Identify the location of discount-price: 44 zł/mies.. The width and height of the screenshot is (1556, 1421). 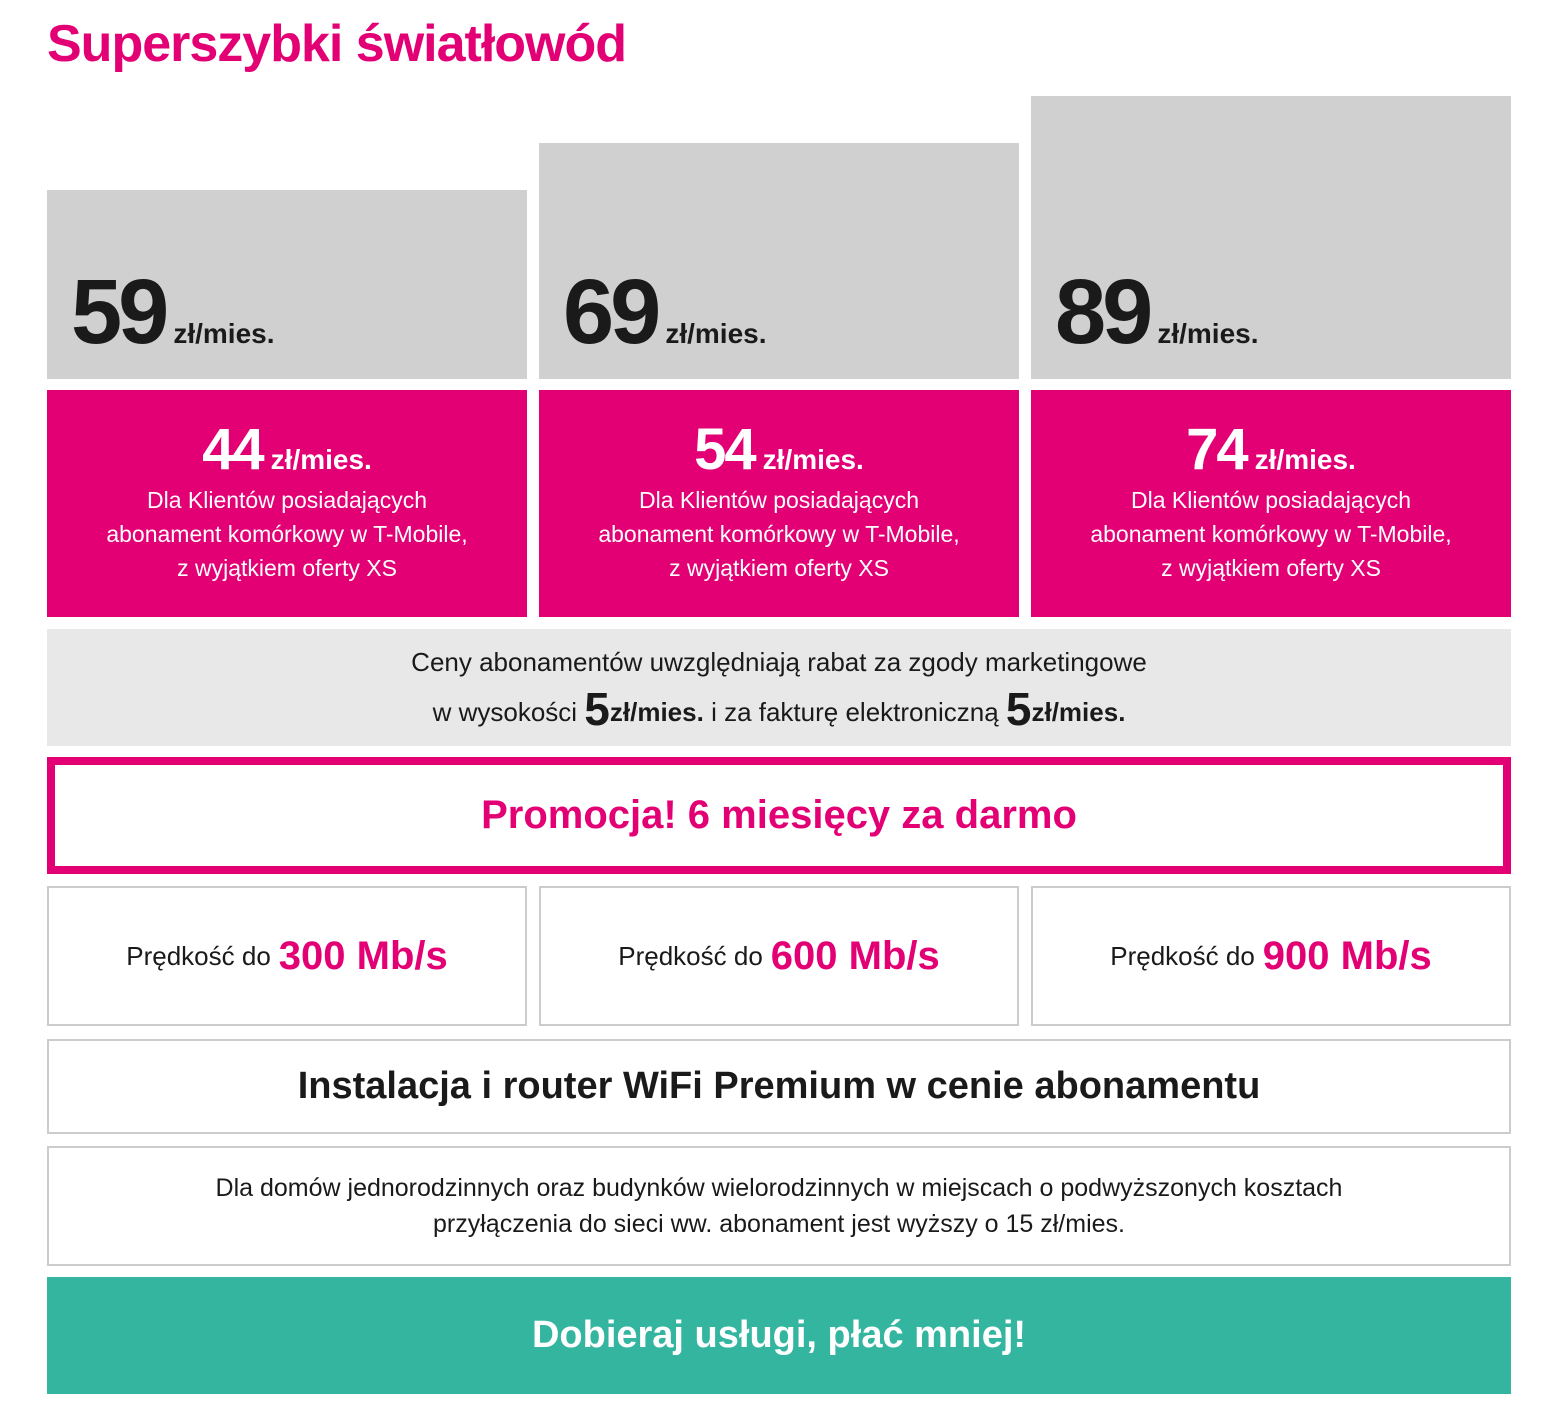
(287, 449).